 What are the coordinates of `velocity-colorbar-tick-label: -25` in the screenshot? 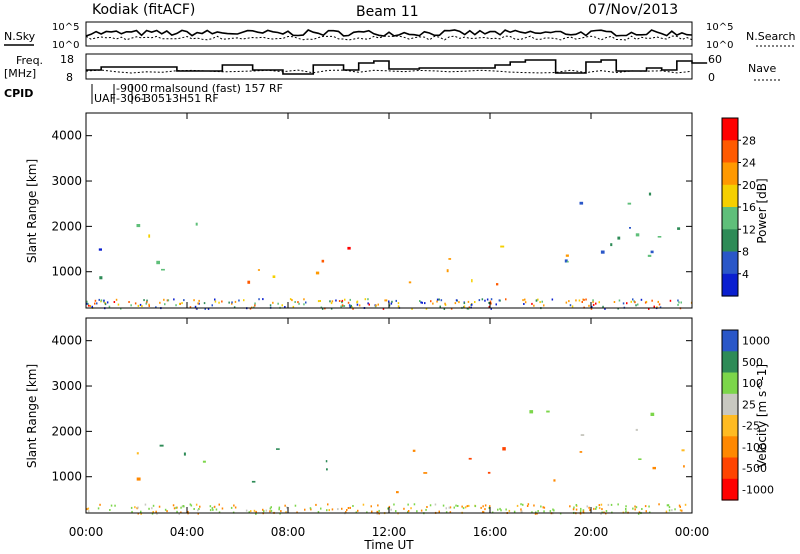 It's located at (751, 426).